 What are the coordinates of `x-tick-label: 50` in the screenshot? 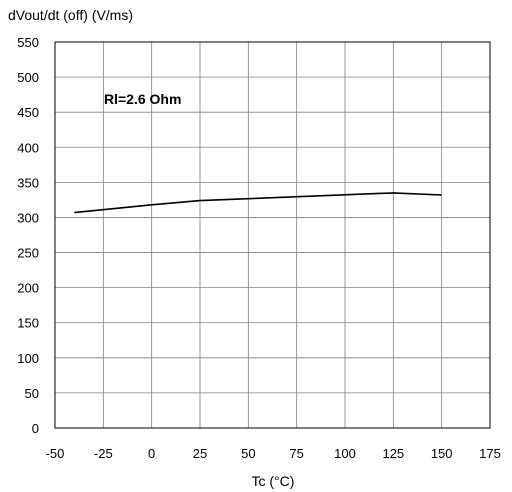 It's located at (248, 453).